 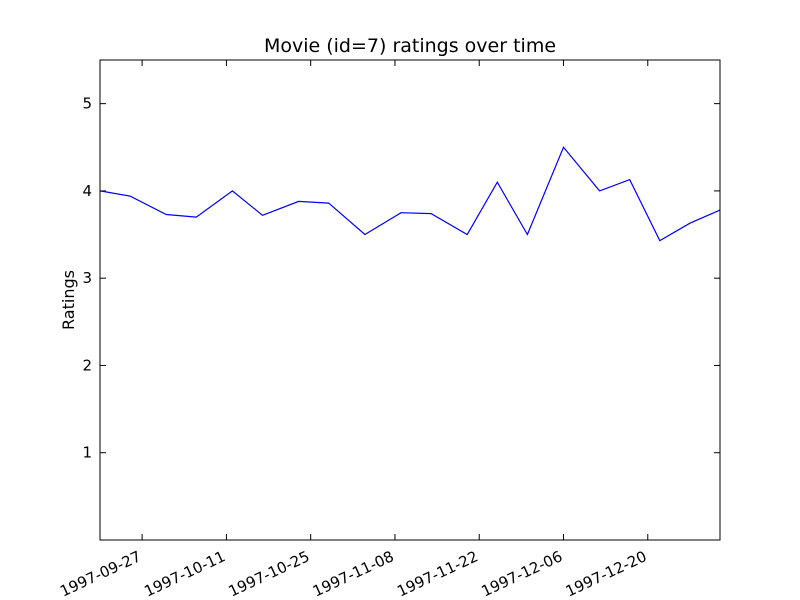 I want to click on y-tick-label: 2, so click(x=87, y=365).